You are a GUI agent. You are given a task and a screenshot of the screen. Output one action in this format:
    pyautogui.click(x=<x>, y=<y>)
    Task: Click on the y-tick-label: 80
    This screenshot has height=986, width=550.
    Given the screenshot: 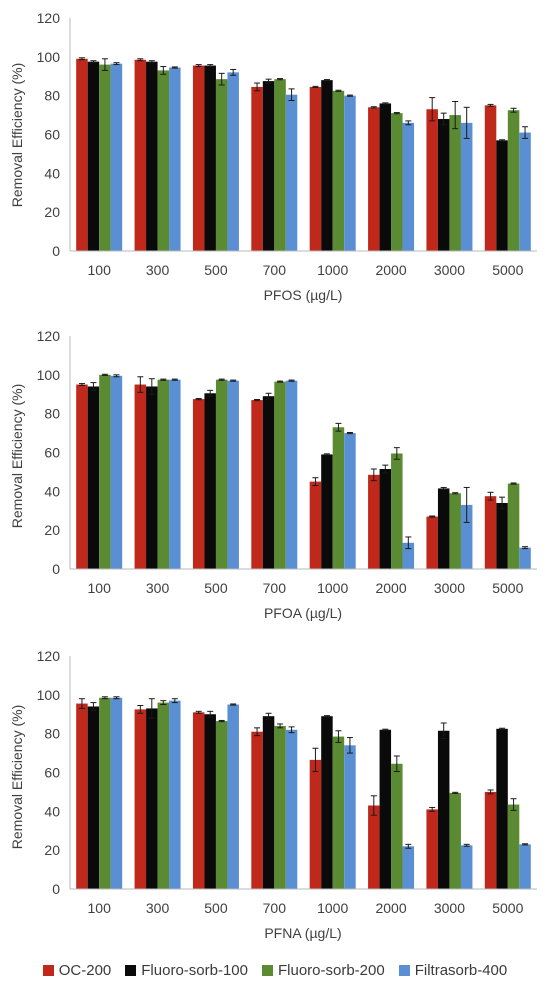 What is the action you would take?
    pyautogui.click(x=52, y=734)
    